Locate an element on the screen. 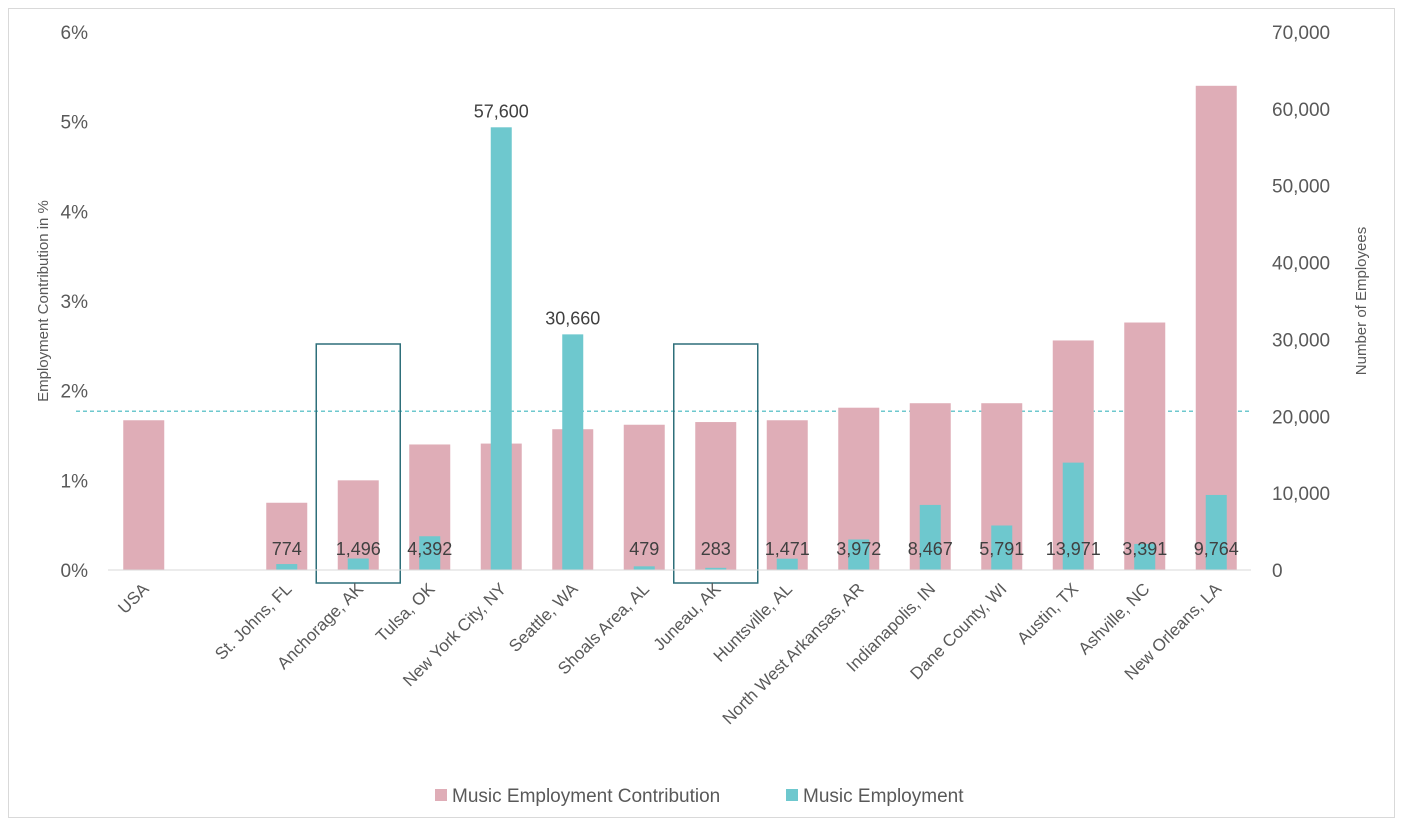 The height and width of the screenshot is (823, 1401). data-label-ashville-nc: 3,391 is located at coordinates (1144, 549).